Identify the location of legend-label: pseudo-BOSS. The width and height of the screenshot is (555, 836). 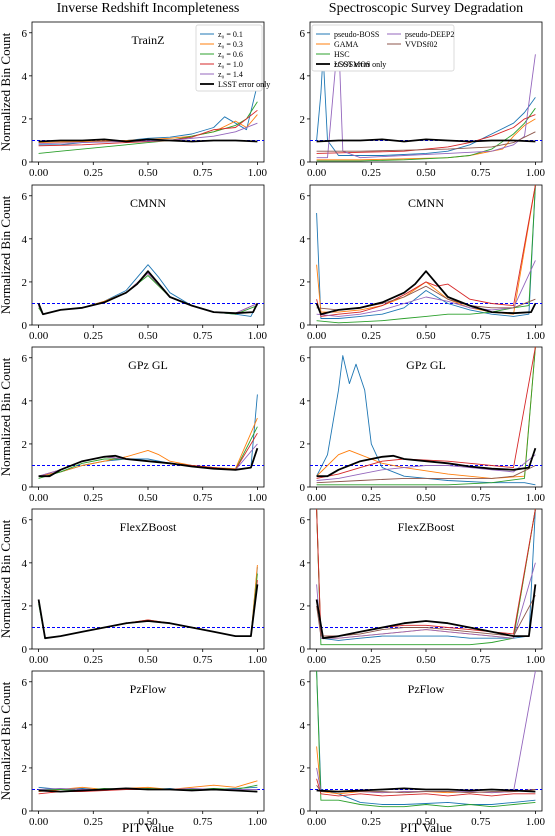
(356, 34).